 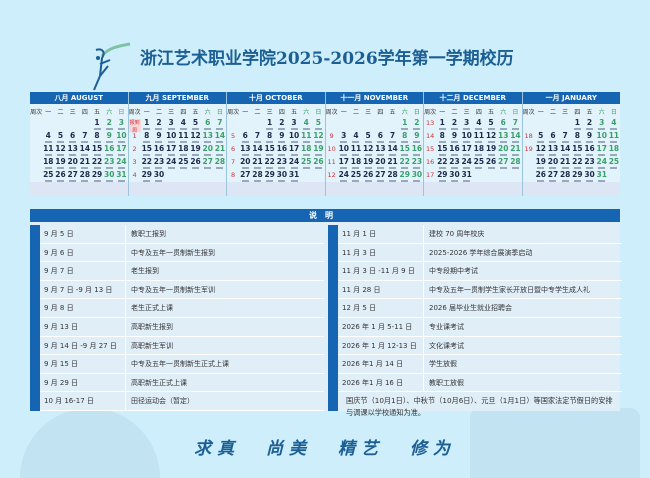 I want to click on note-row: 2026 年1 月 16 日教职工放假, so click(x=480, y=383).